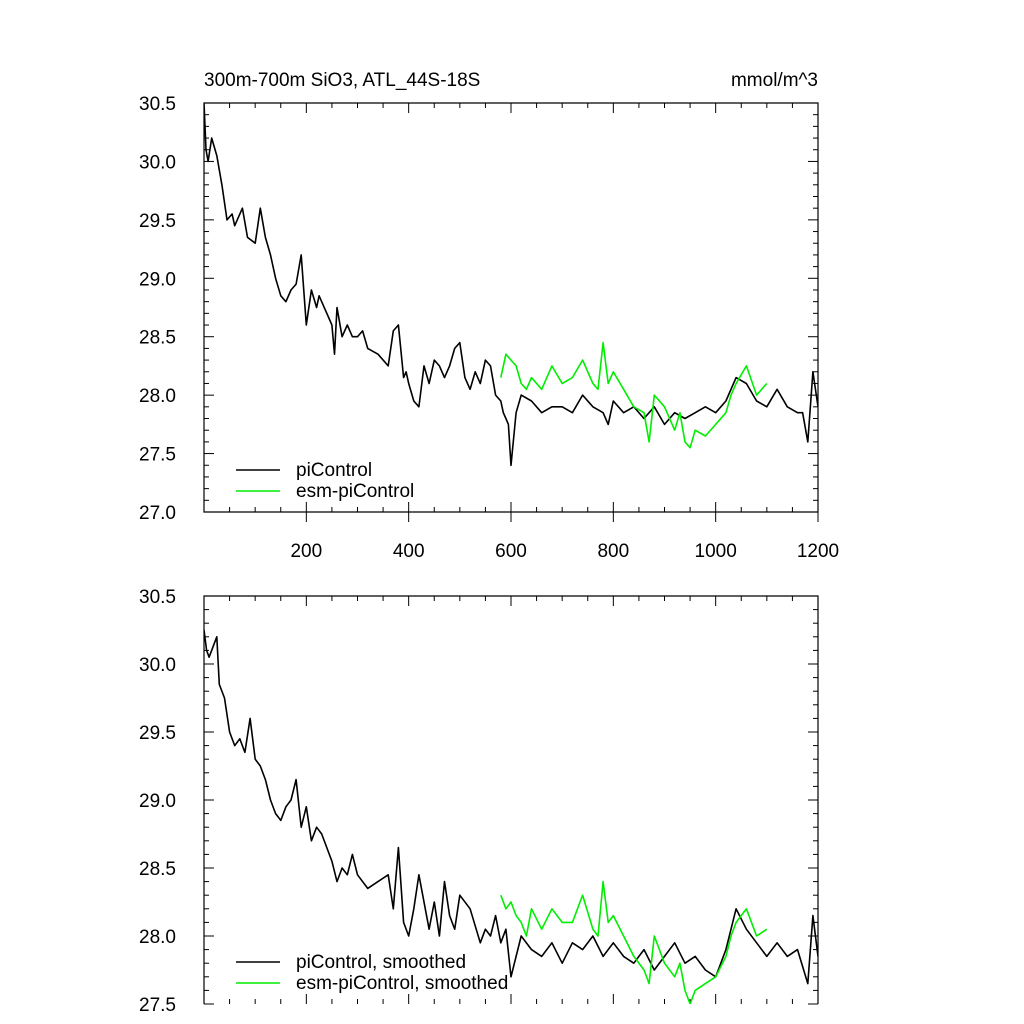 Image resolution: width=1024 pixels, height=1024 pixels. Describe the element at coordinates (818, 551) in the screenshot. I see `x-tick-label: 1200` at that location.